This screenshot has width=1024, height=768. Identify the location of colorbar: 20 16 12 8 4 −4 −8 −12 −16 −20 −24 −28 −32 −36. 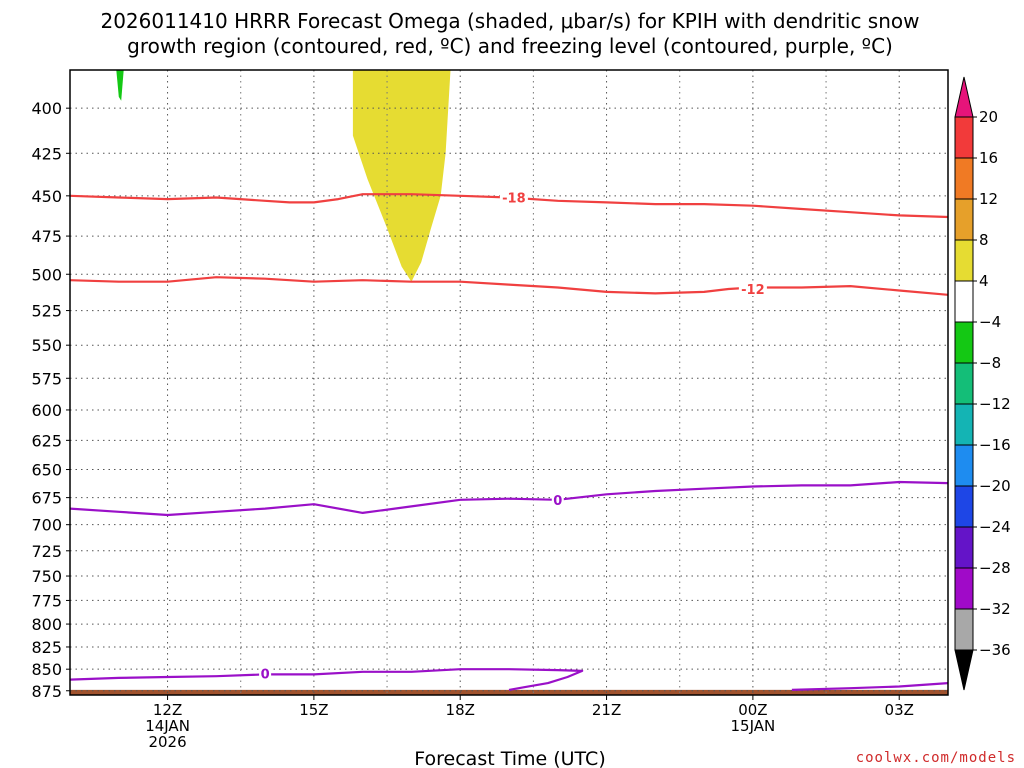
(982, 383).